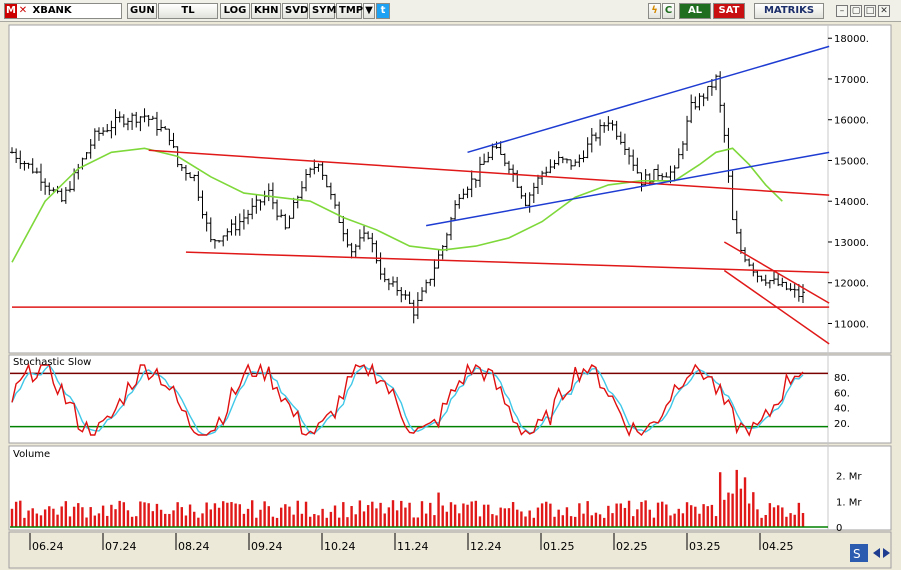 Image resolution: width=901 pixels, height=570 pixels. What do you see at coordinates (188, 11) in the screenshot?
I see `currency-button: TL` at bounding box center [188, 11].